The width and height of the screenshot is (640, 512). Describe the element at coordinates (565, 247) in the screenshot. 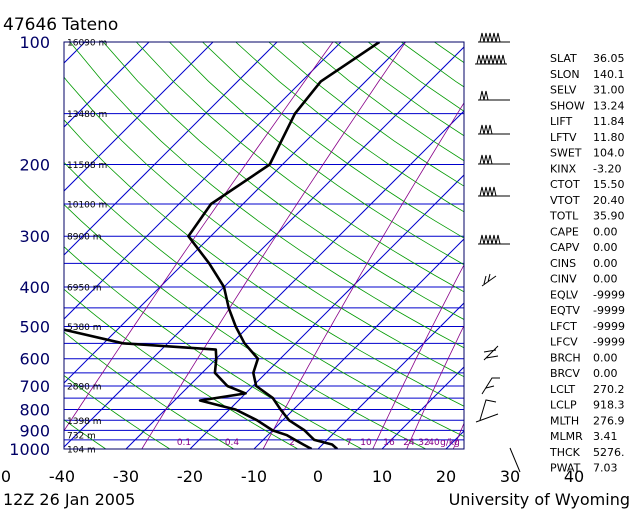

I see `index-label: CAPV` at that location.